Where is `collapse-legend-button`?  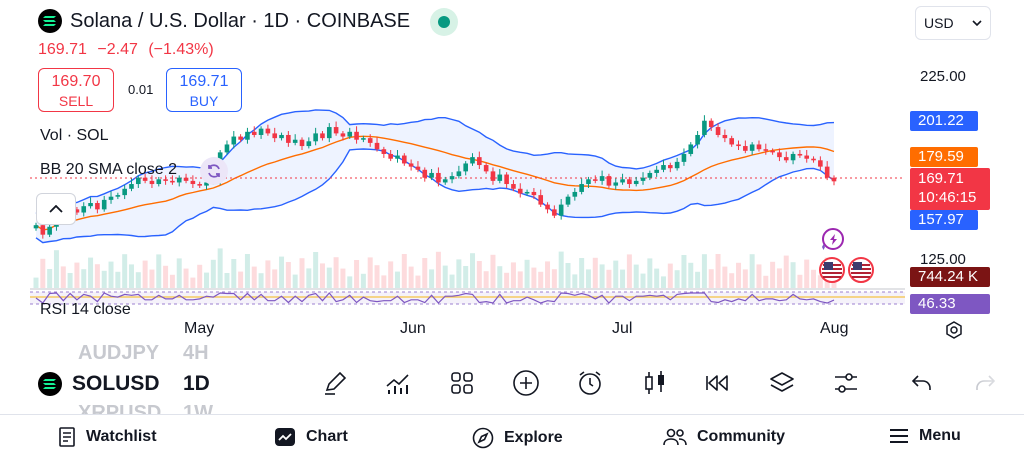
collapse-legend-button is located at coordinates (56, 209).